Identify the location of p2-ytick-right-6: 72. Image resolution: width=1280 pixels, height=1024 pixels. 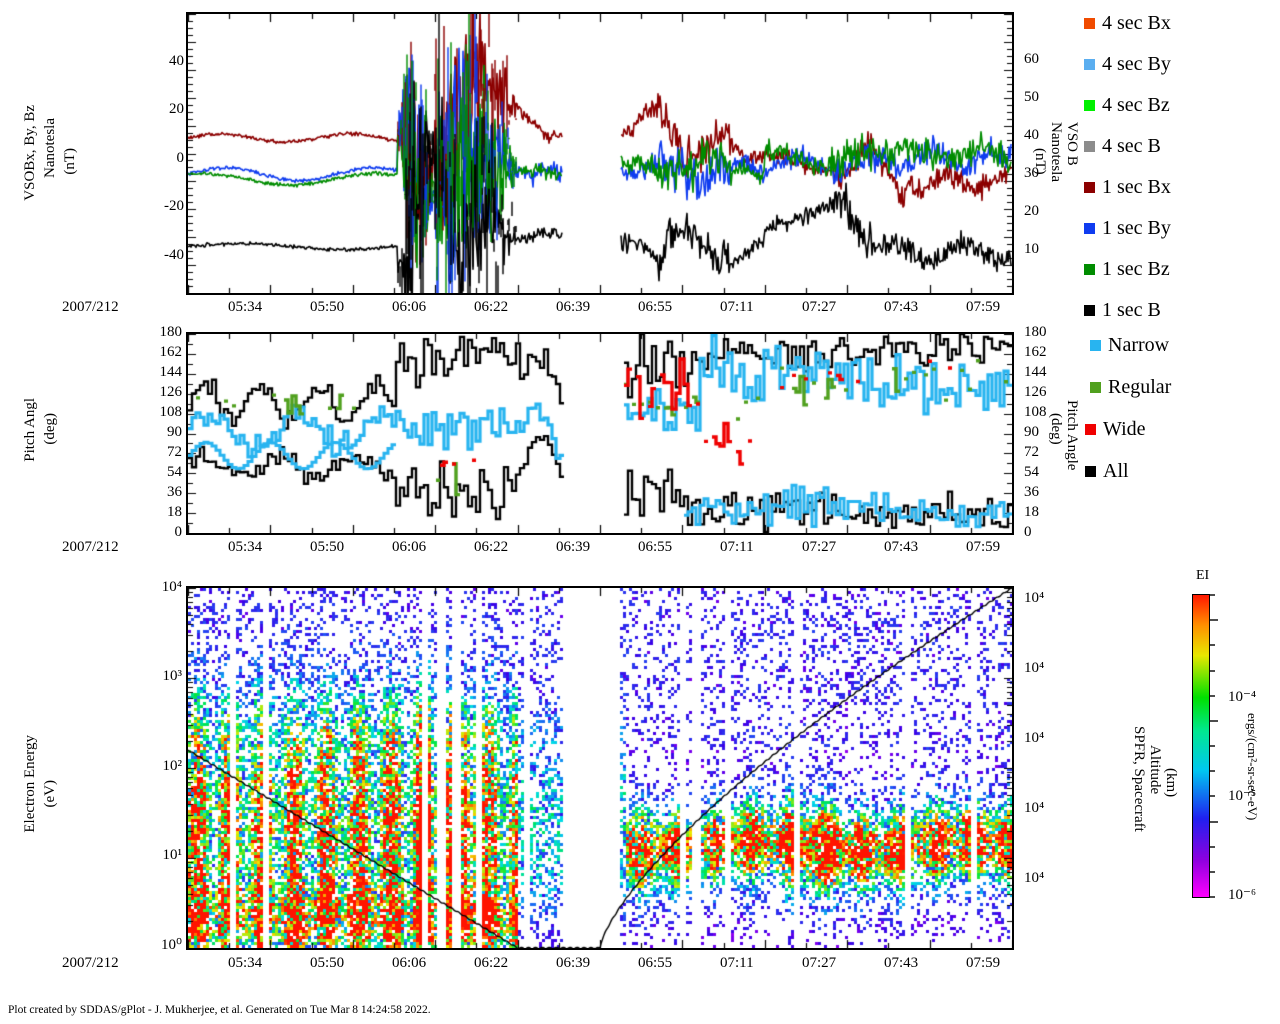
(1031, 452).